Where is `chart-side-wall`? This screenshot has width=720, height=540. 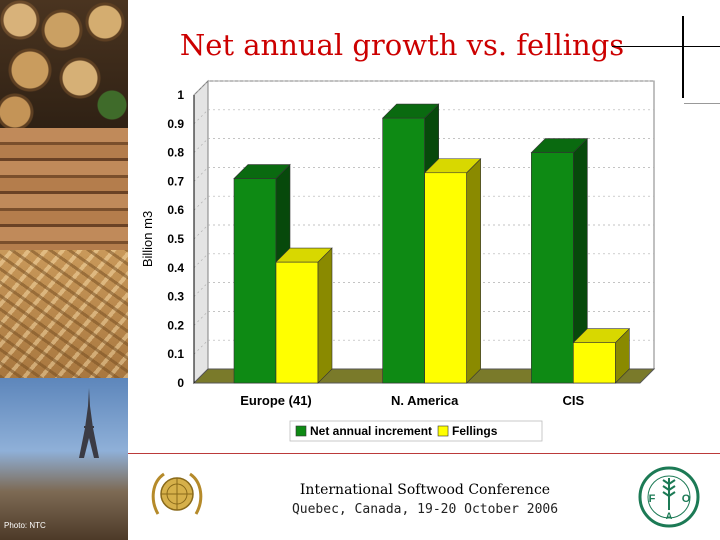
chart-side-wall is located at coordinates (201, 232).